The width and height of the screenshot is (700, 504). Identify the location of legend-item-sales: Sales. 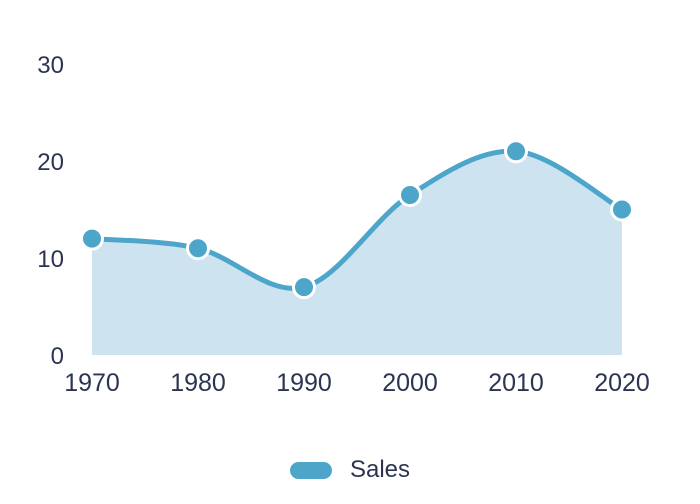
(350, 469).